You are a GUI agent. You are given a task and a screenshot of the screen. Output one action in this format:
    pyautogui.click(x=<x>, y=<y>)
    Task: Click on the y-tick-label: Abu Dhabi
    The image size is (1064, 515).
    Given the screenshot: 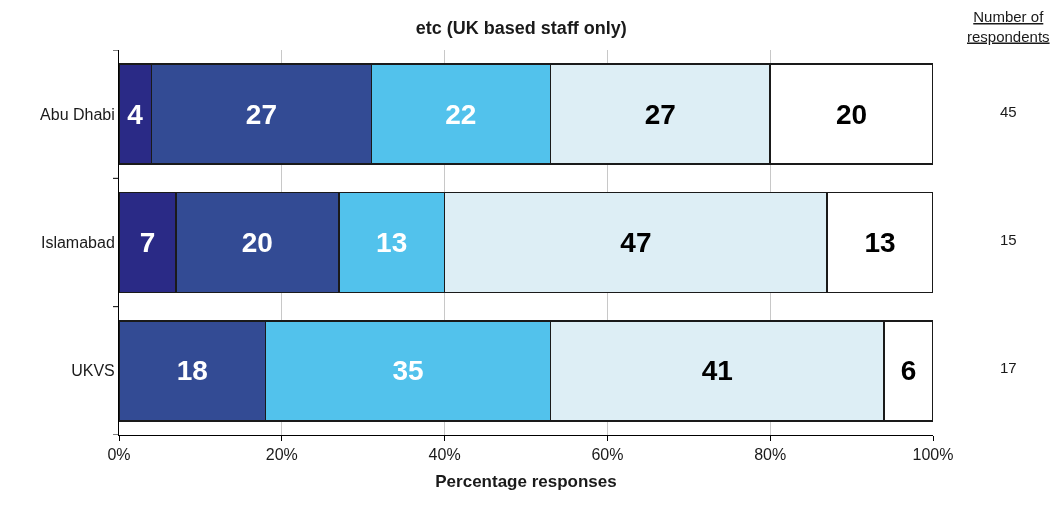 What is the action you would take?
    pyautogui.click(x=77, y=114)
    